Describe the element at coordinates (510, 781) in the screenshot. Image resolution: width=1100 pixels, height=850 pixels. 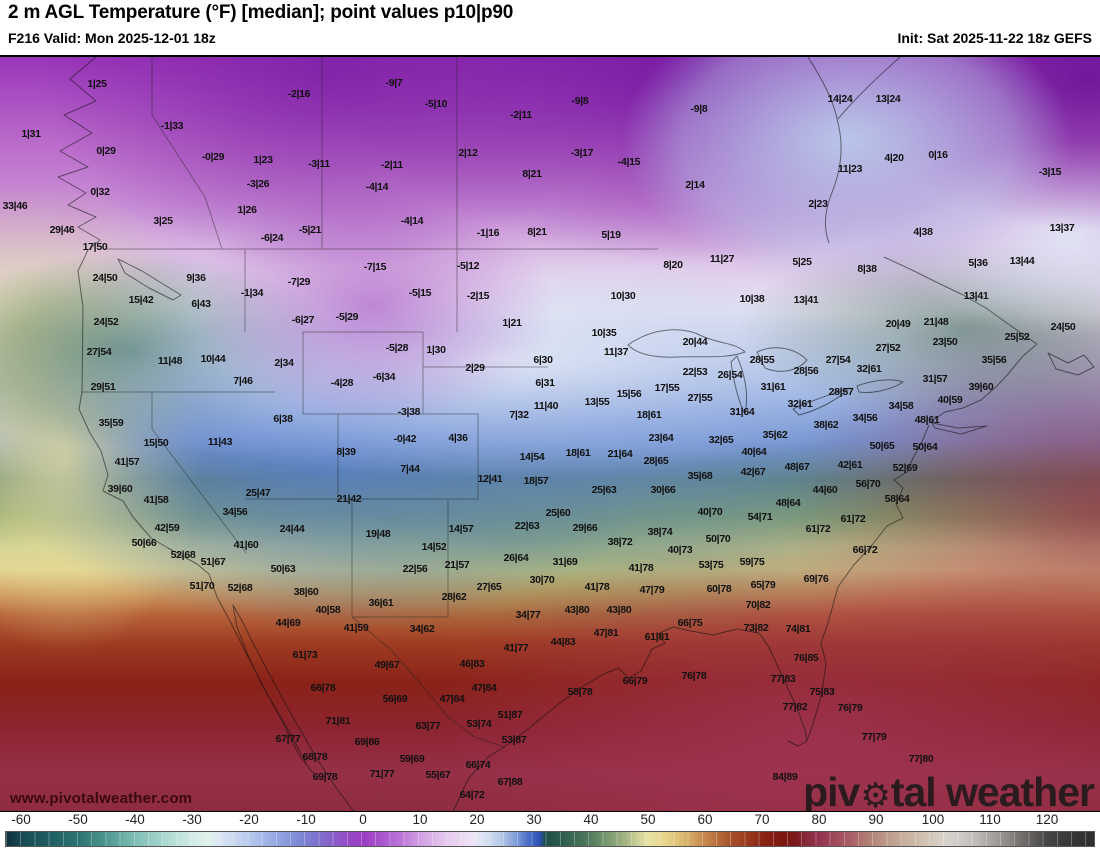
I see `point-label: 67|88` at that location.